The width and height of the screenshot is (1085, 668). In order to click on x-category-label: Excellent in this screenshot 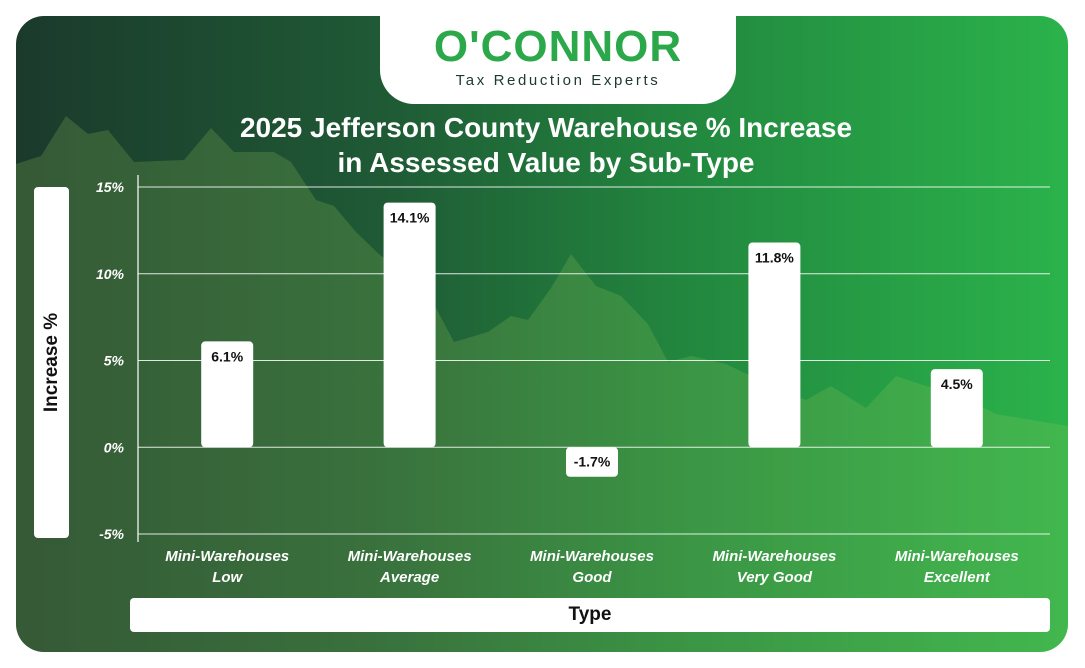, I will do `click(957, 577)`.